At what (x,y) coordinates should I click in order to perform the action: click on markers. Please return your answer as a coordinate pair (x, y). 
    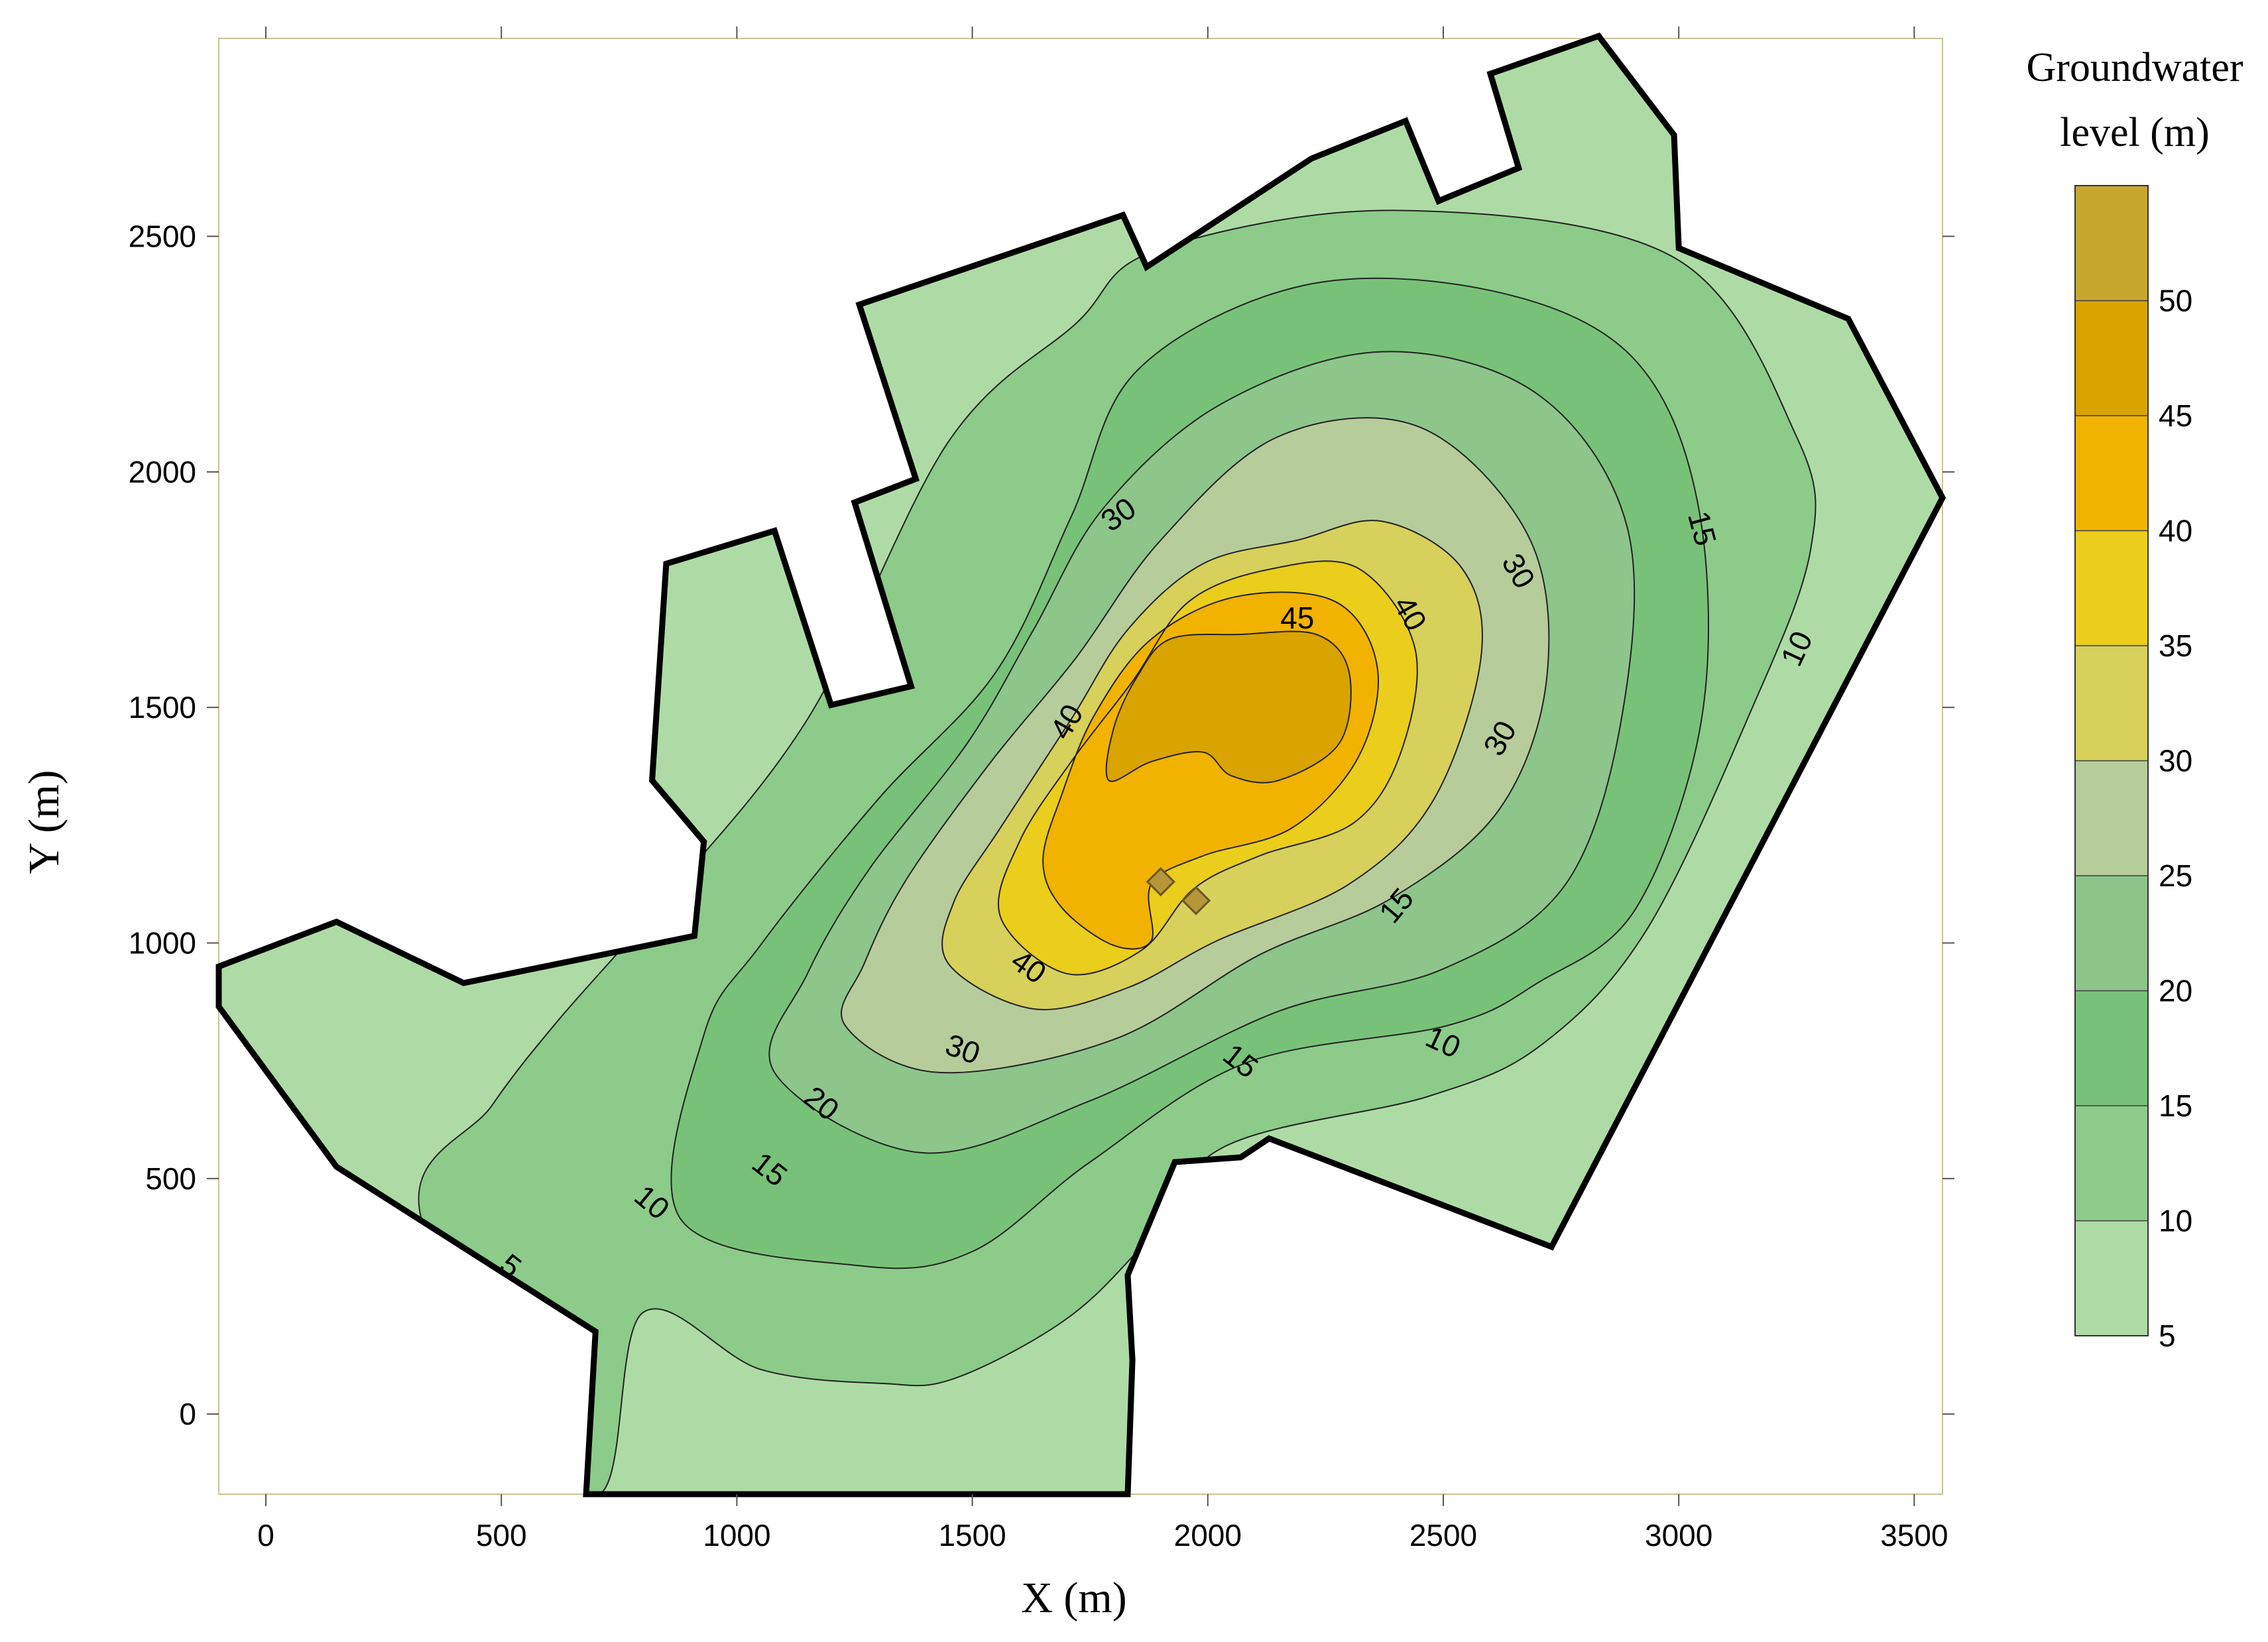
    Looking at the image, I should click on (1178, 890).